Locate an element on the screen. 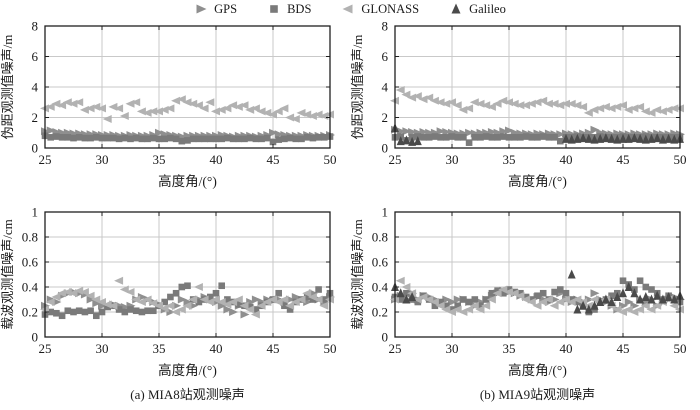  legend: GPS BDS GLONASS Galileo is located at coordinates (350, 9).